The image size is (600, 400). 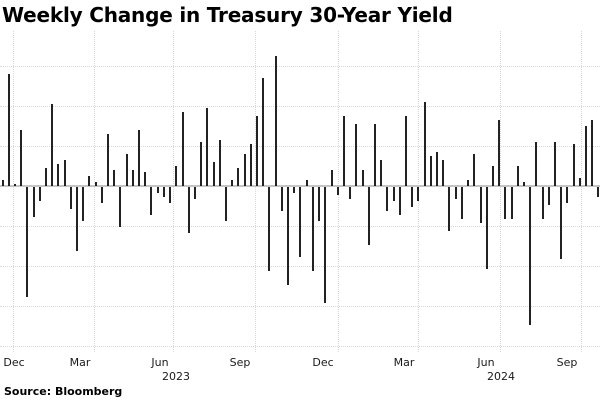 What do you see at coordinates (227, 15) in the screenshot?
I see `chart-title: Weekly Change in Treasury 30-Year Yield` at bounding box center [227, 15].